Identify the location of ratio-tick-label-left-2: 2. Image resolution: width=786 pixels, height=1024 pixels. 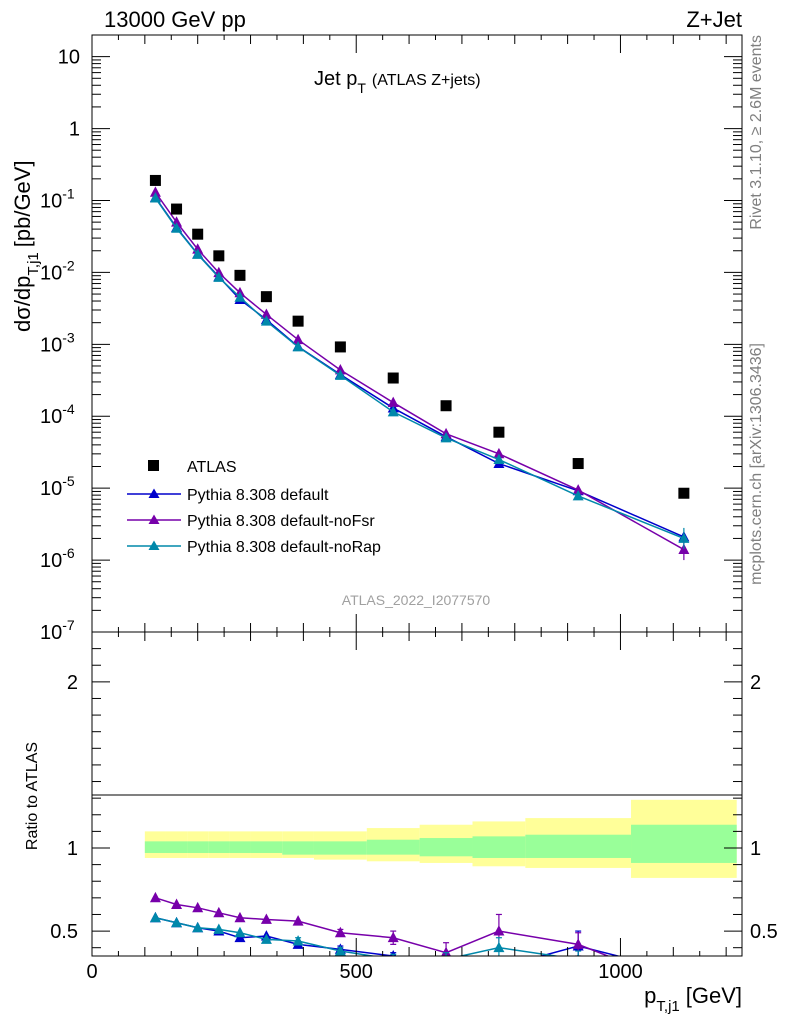
(72, 683).